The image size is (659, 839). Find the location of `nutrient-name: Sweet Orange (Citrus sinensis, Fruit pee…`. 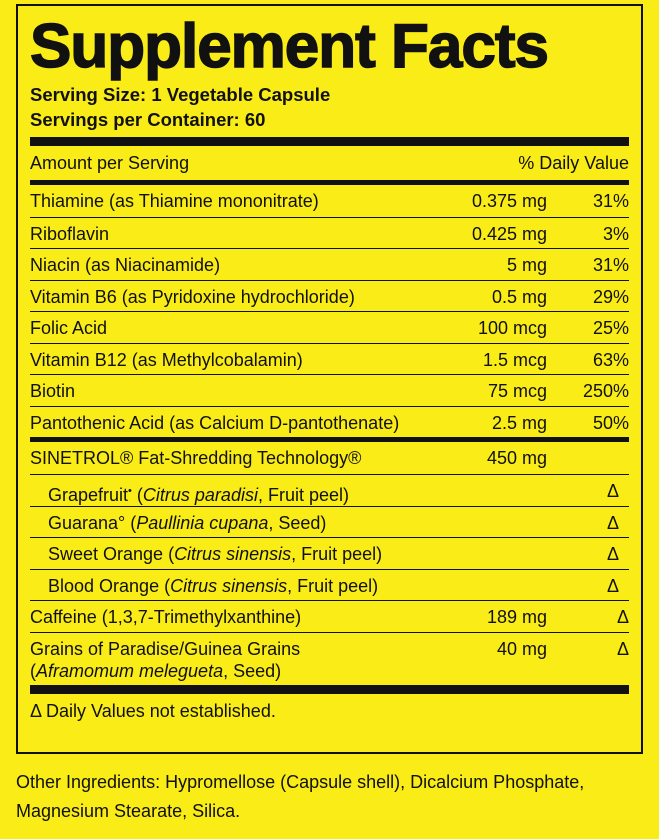

nutrient-name: Sweet Orange (Citrus sinensis, Fruit pee… is located at coordinates (223, 554).